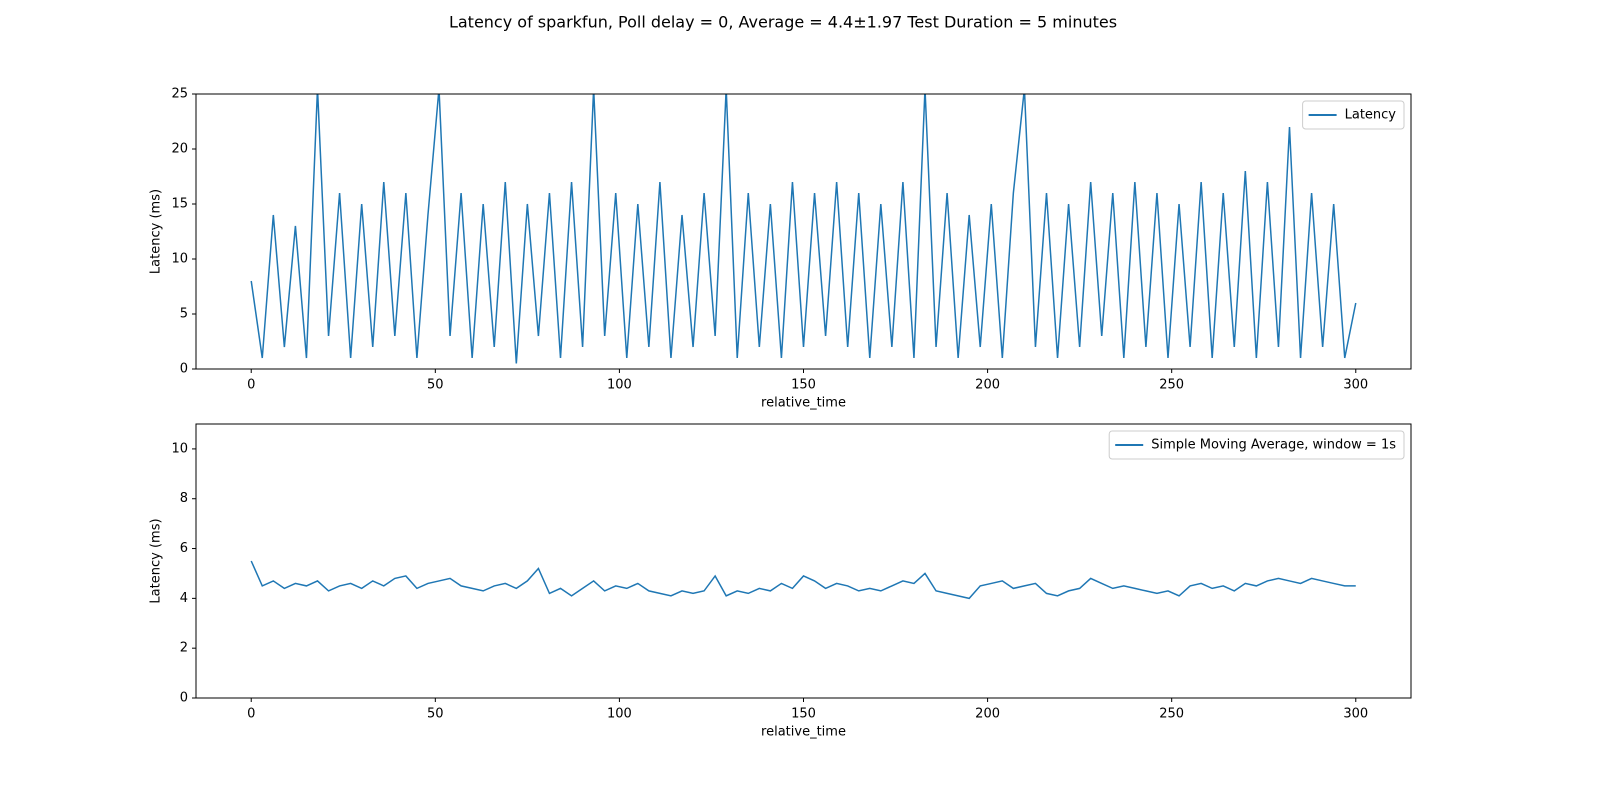 The height and width of the screenshot is (800, 1600). What do you see at coordinates (184, 598) in the screenshot?
I see `y-tick-label: 4` at bounding box center [184, 598].